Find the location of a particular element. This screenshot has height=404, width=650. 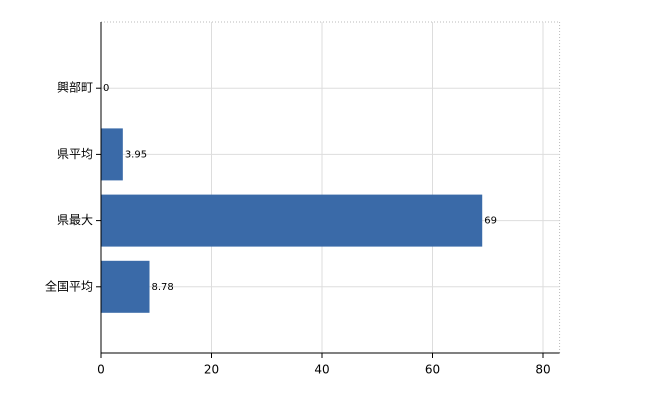

y-tick-label: 全国平均 is located at coordinates (69, 285).